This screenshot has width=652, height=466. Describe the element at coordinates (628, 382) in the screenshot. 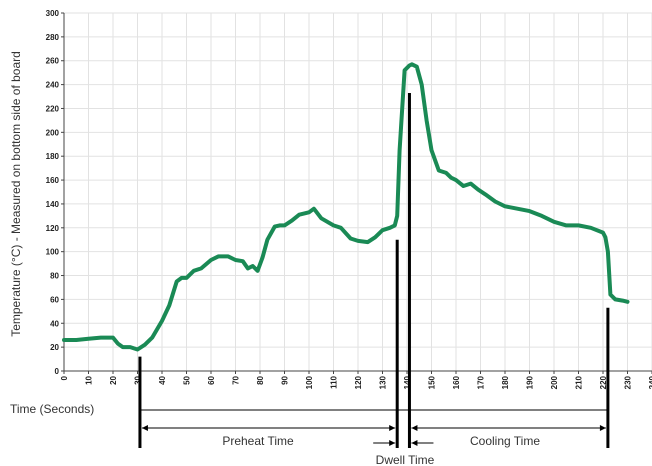

I see `x-tick-label: 230` at that location.